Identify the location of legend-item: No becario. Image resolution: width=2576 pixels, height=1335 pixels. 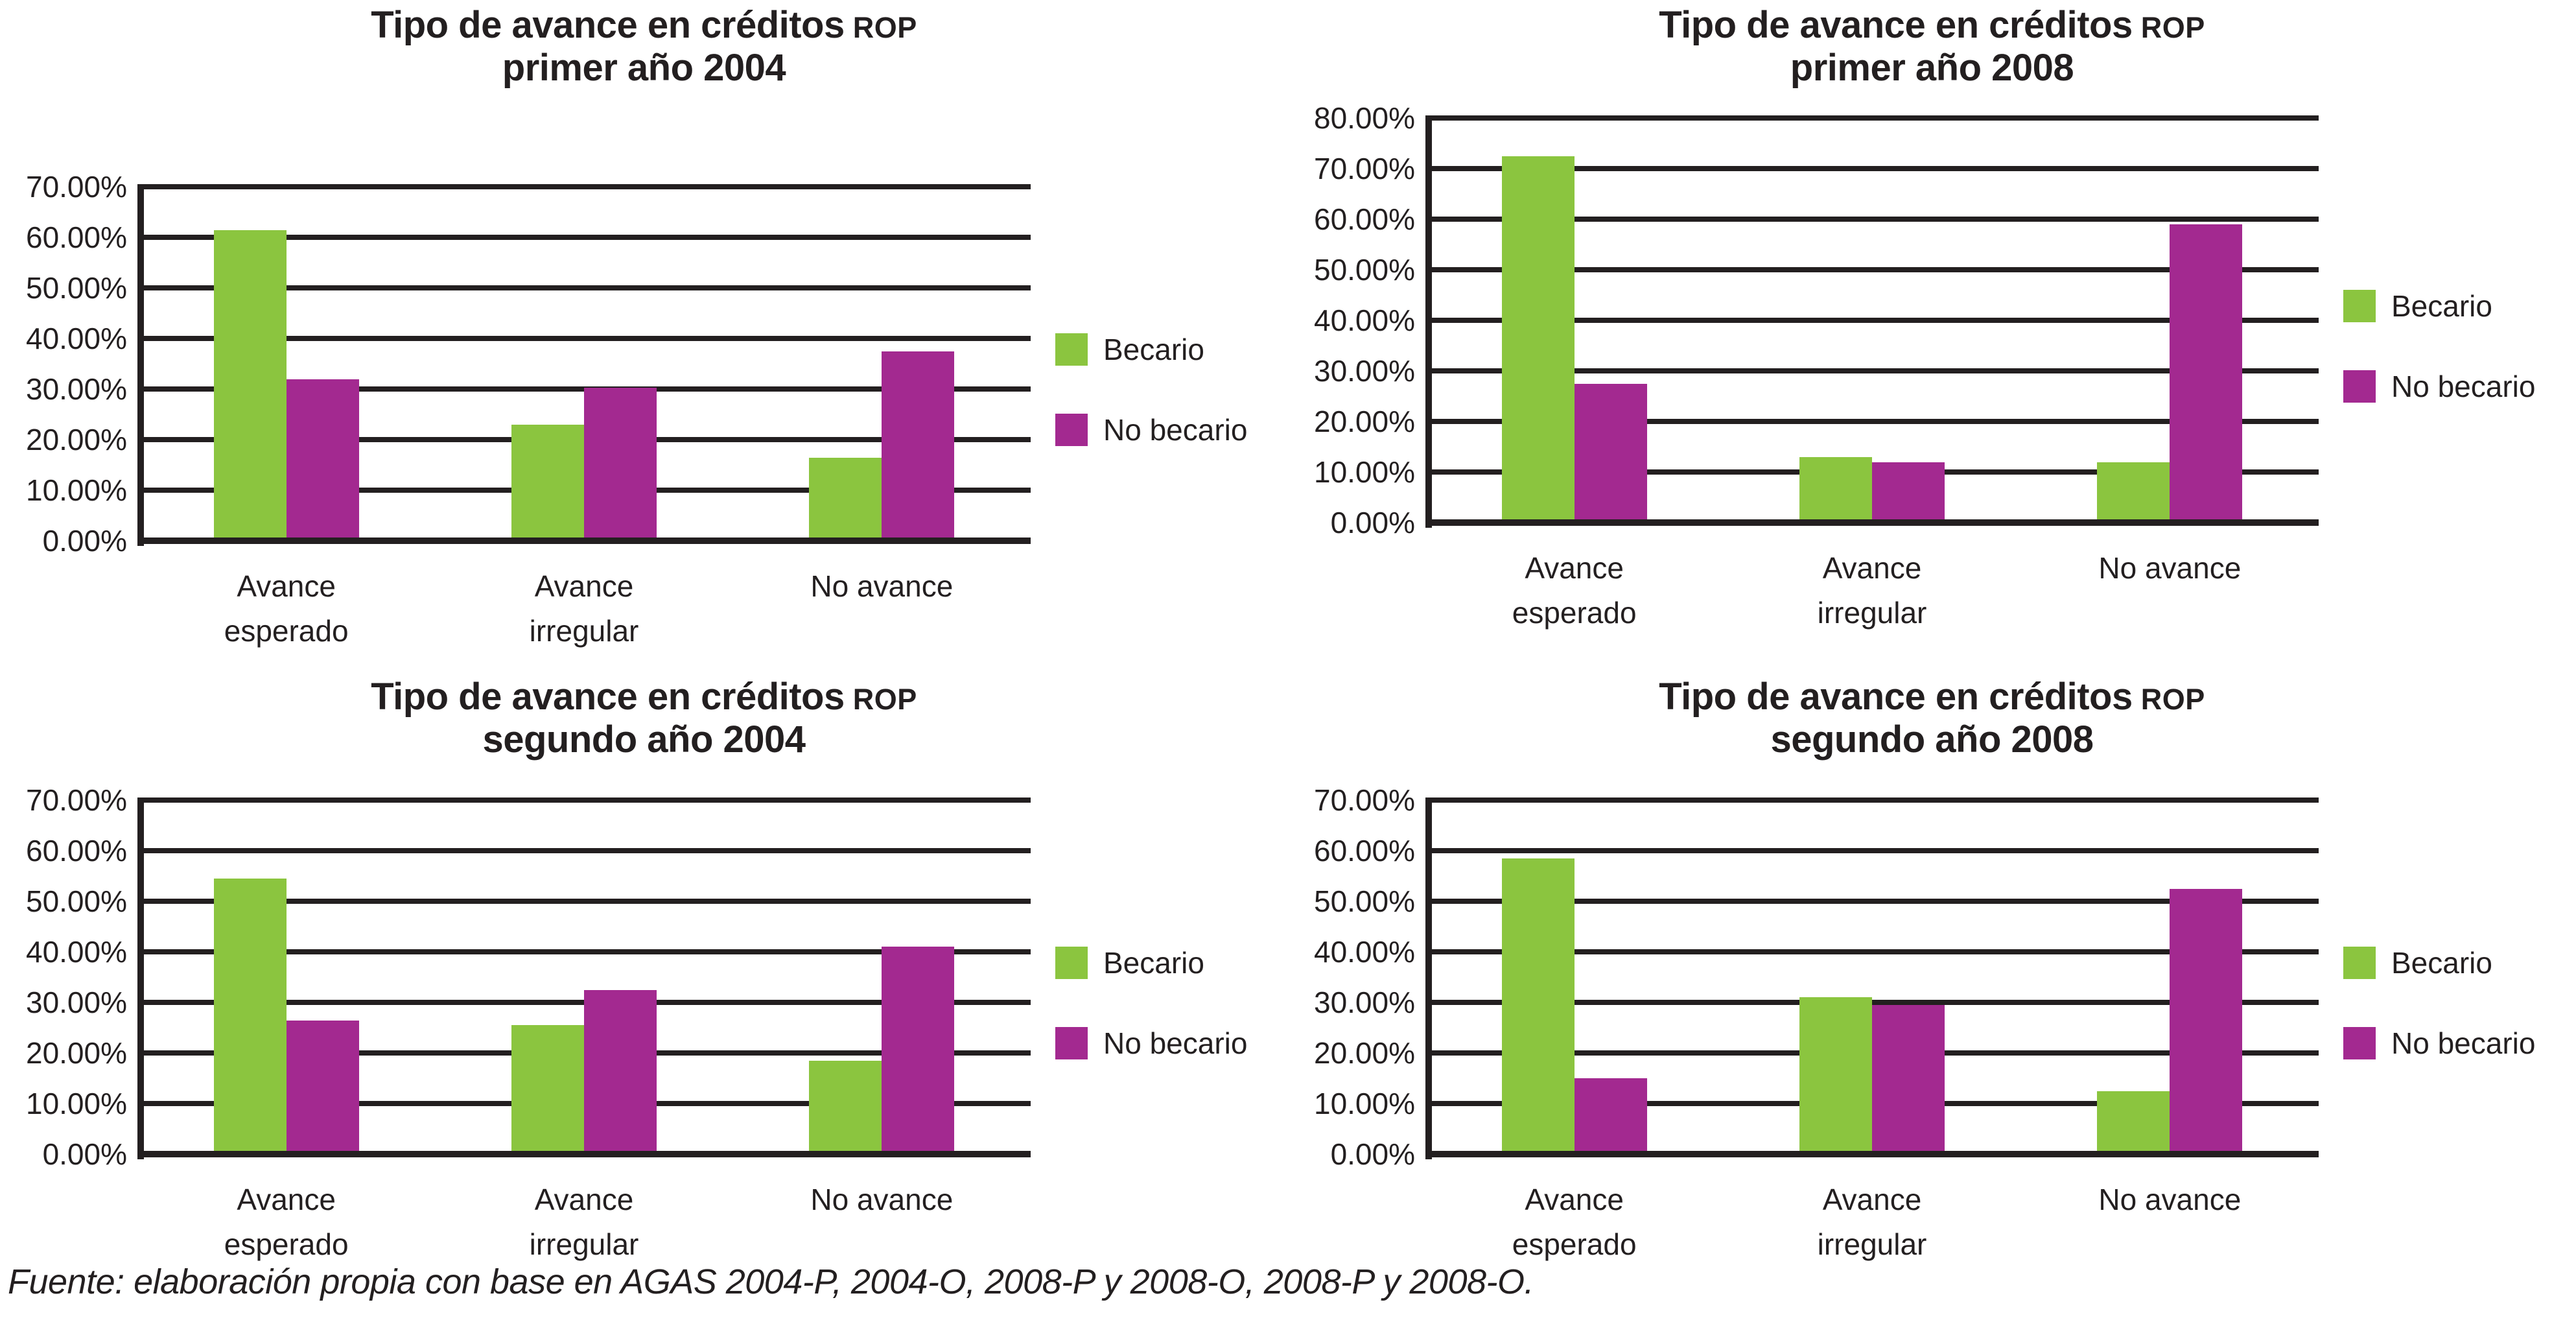
(2439, 1043).